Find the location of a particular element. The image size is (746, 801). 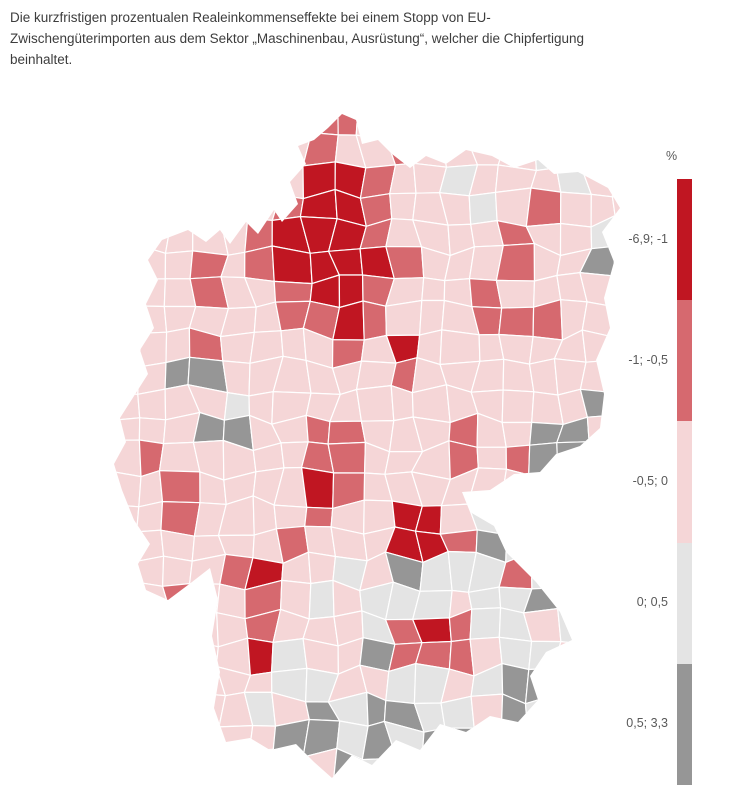

legend-label: -6,9; -1 is located at coordinates (648, 239).